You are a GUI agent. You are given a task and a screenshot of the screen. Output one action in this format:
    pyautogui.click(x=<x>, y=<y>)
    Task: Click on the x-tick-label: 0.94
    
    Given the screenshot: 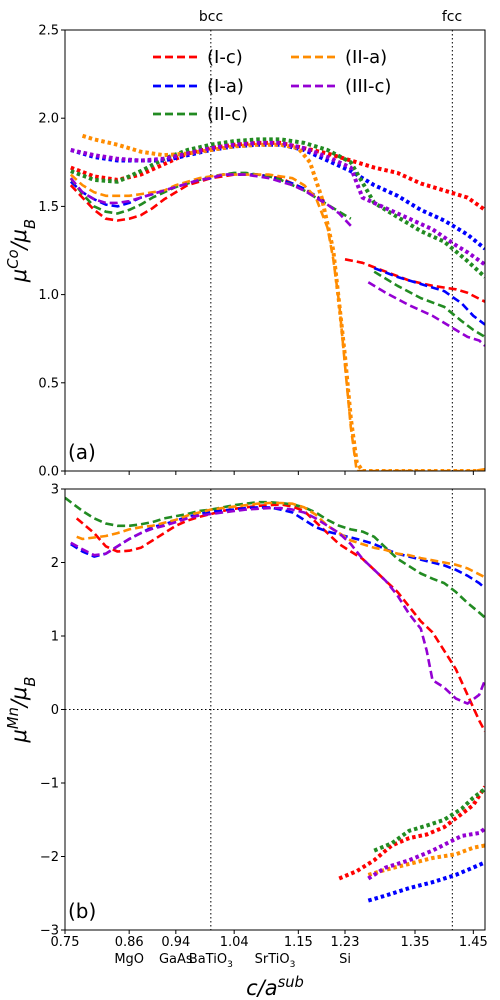 What is the action you would take?
    pyautogui.click(x=175, y=942)
    